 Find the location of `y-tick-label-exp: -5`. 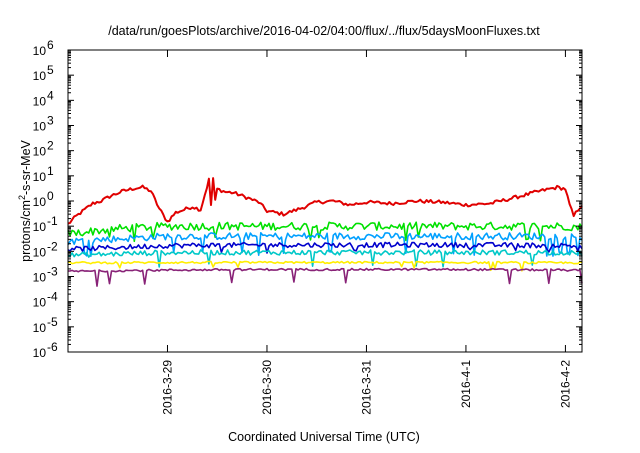

y-tick-label-exp: -5 is located at coordinates (52, 322).